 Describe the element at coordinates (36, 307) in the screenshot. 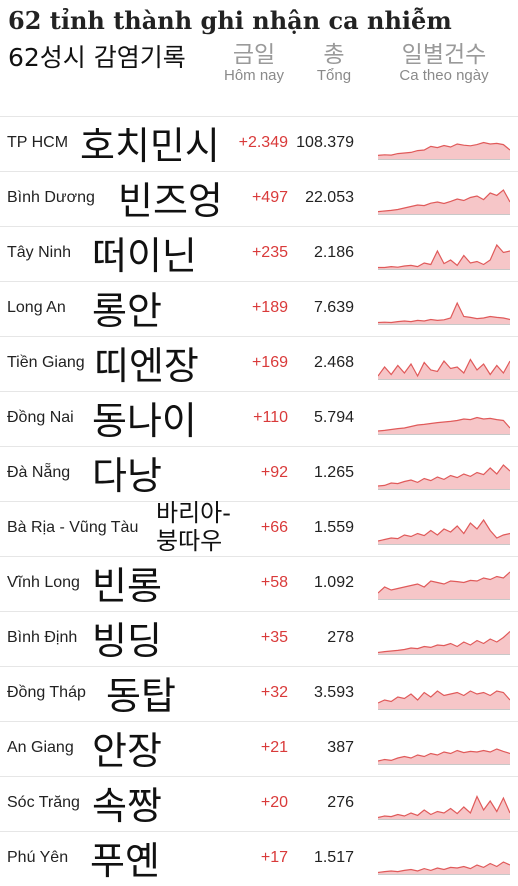

I see `province-name: Long An` at that location.